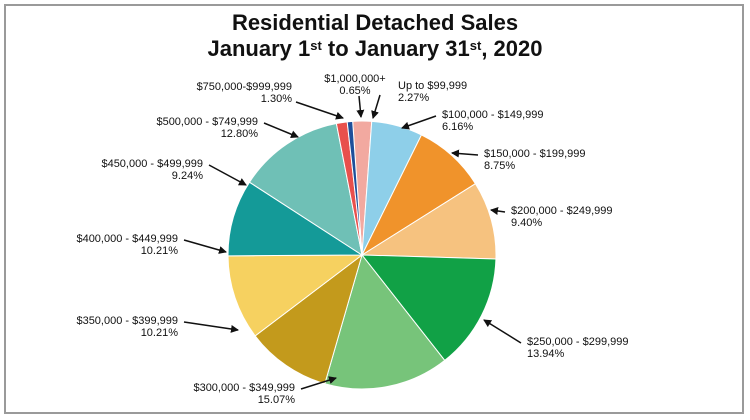 This screenshot has height=420, width=750. What do you see at coordinates (535, 154) in the screenshot?
I see `slice-label-range: $150,000 - $199,999` at bounding box center [535, 154].